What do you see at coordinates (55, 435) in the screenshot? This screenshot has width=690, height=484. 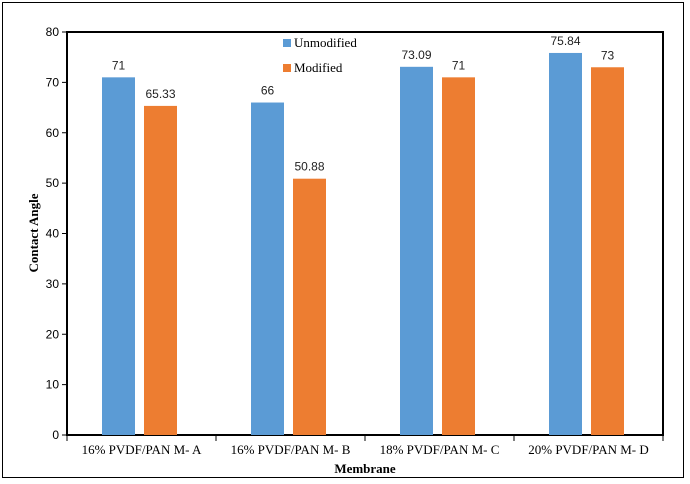 I see `y-tick-label: 0` at bounding box center [55, 435].